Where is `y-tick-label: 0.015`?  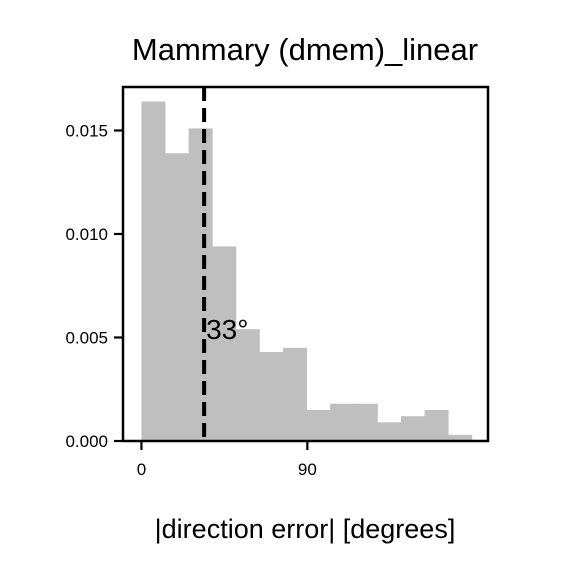
y-tick-label: 0.015 is located at coordinates (86, 130).